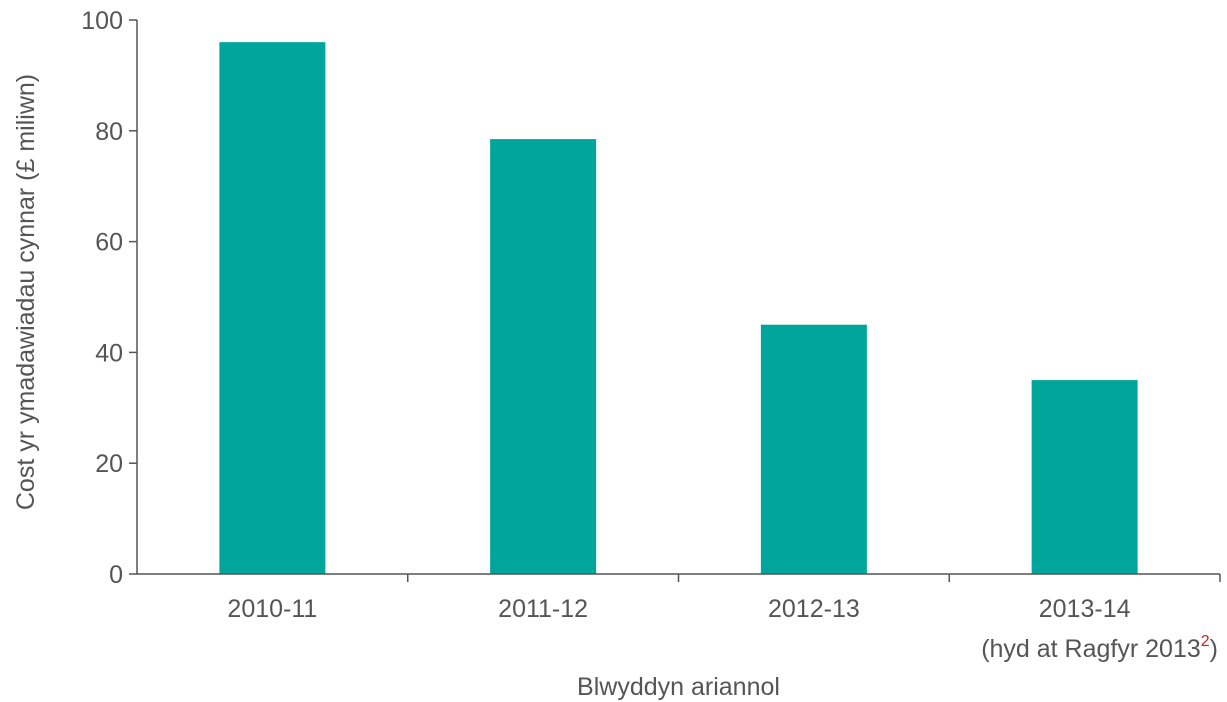 This screenshot has width=1227, height=702. What do you see at coordinates (109, 464) in the screenshot?
I see `y-tick-label: 20` at bounding box center [109, 464].